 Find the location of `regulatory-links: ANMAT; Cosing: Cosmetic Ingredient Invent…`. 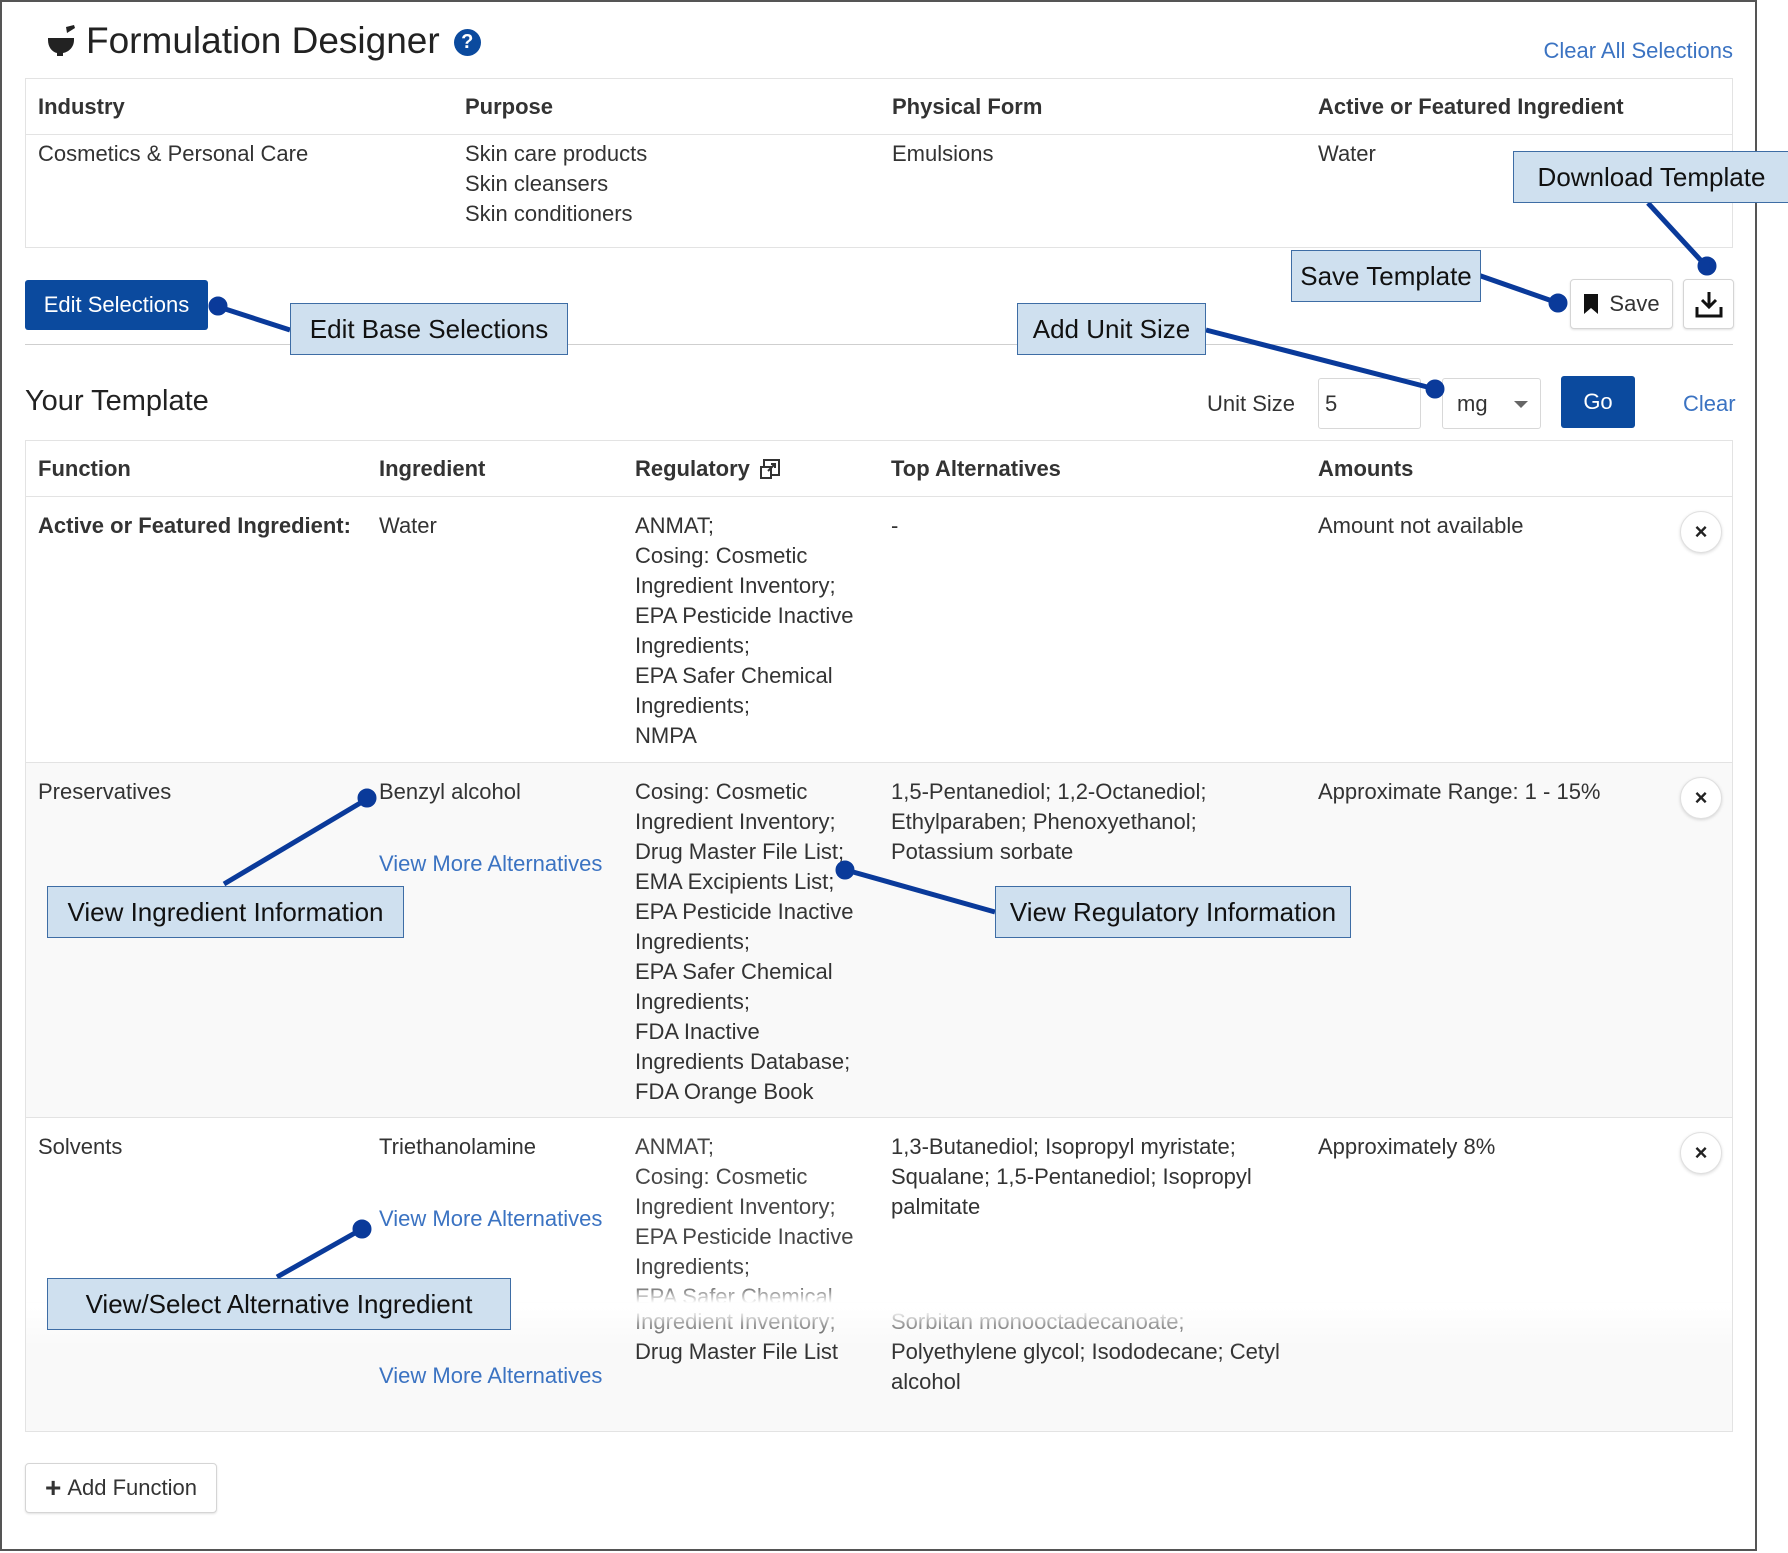

regulatory-links: ANMAT; Cosing: Cosmetic Ingredient Invent… is located at coordinates (744, 630).